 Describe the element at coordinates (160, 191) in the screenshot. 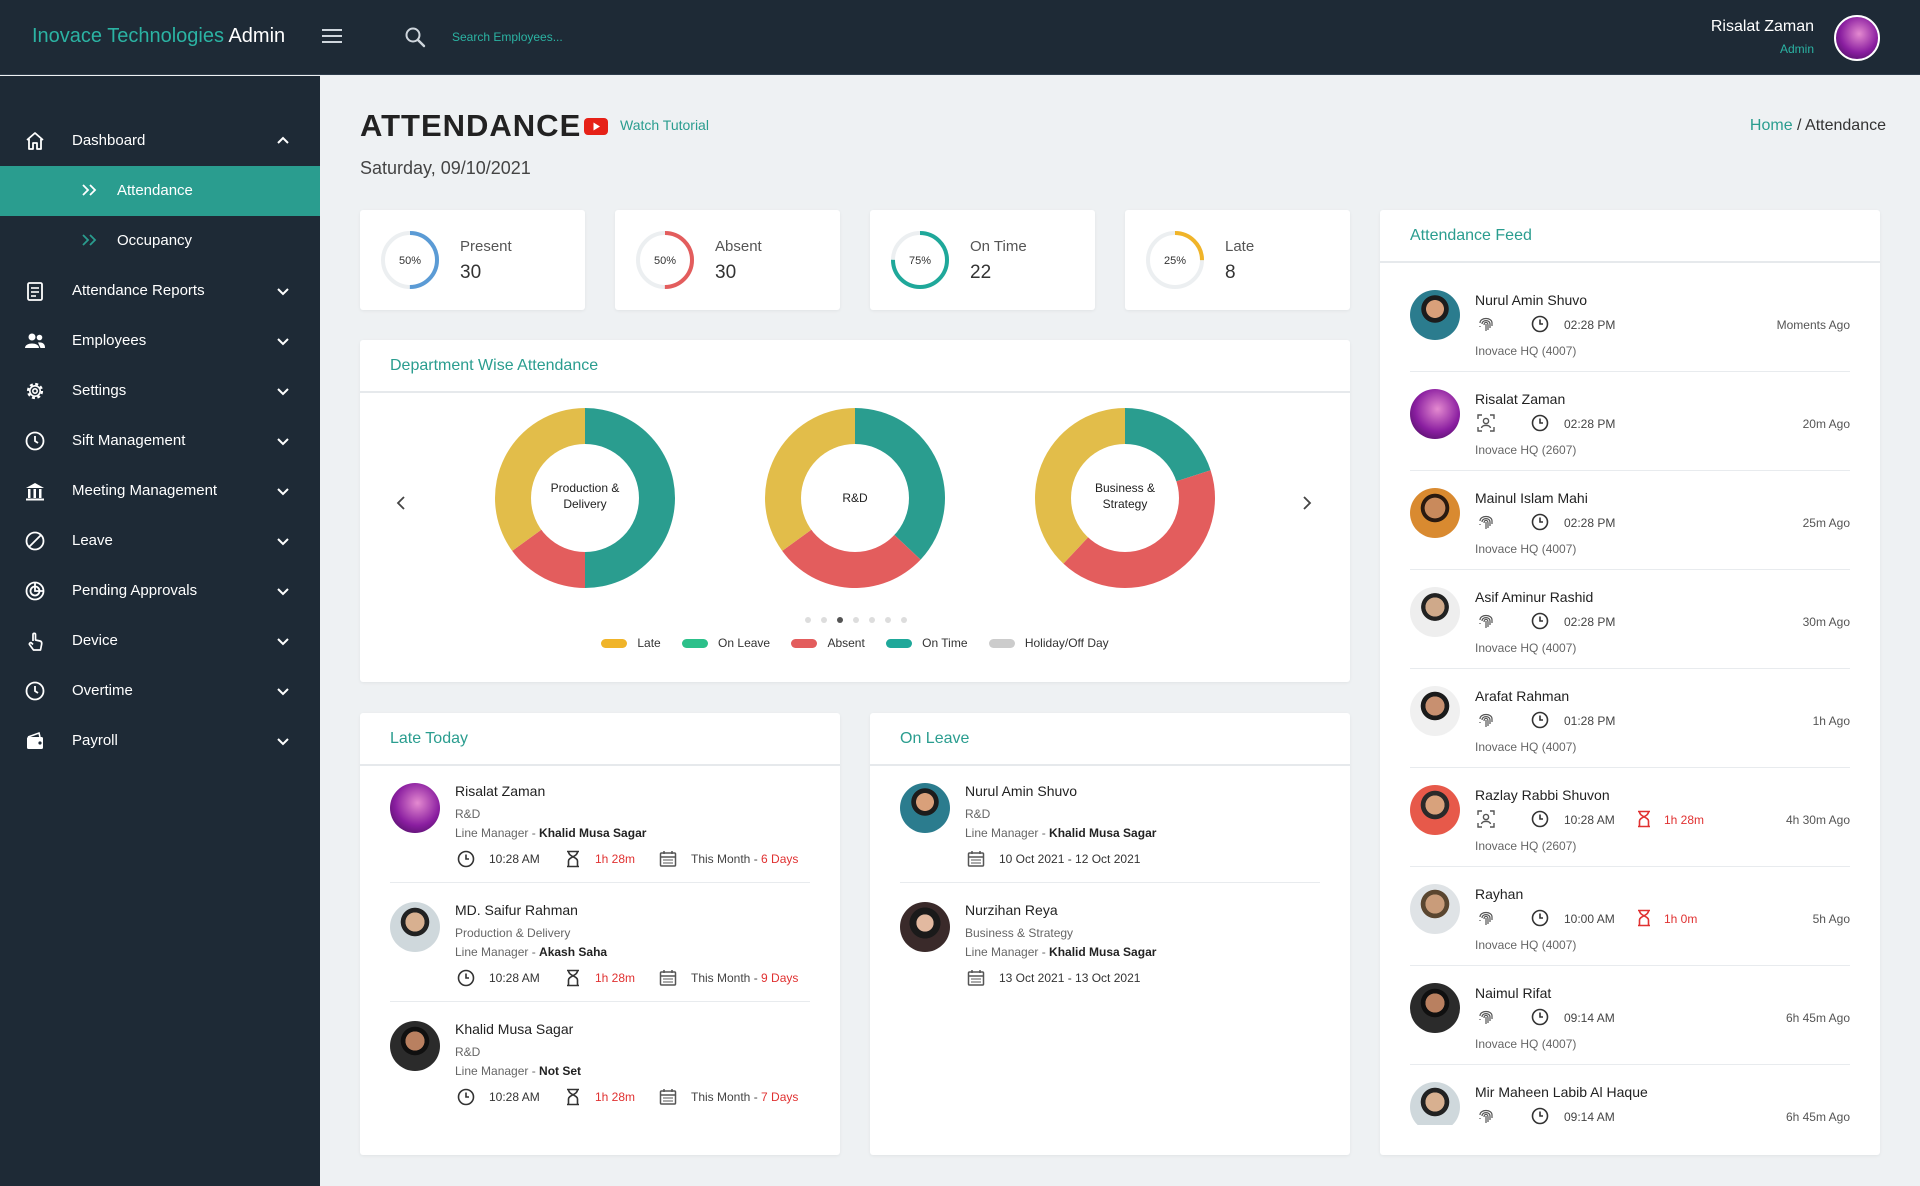

I see `sidebar-item-attendance: Attendance` at that location.